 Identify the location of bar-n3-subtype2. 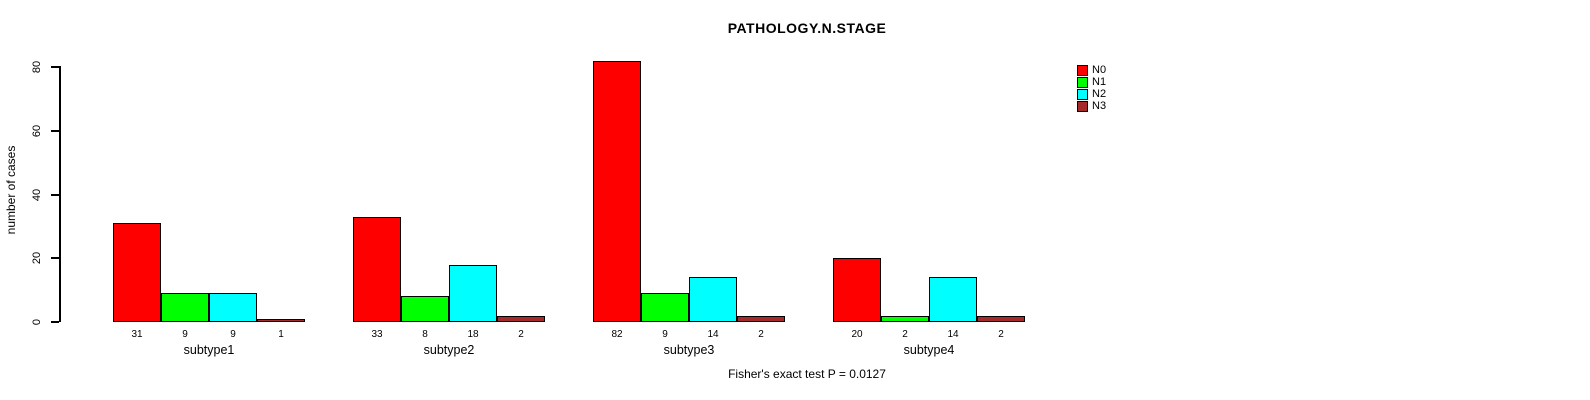
(521, 319).